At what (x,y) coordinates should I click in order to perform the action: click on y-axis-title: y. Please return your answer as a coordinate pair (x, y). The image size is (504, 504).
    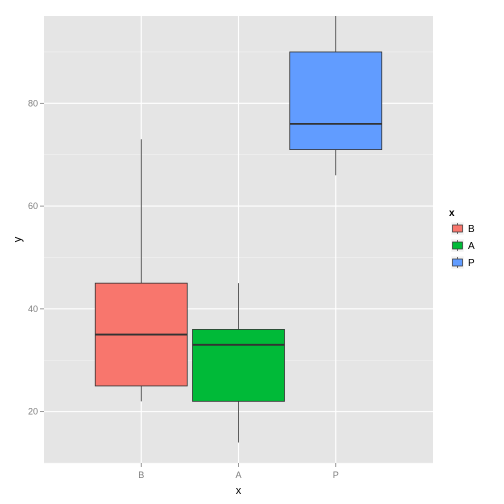
    Looking at the image, I should click on (18, 239).